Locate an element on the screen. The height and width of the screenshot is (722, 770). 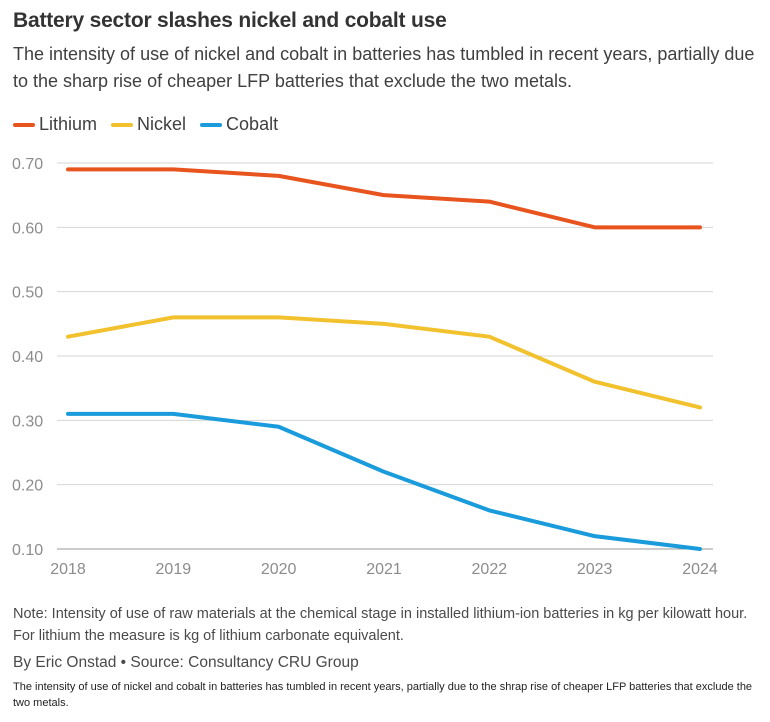
legend-swatch-cobalt is located at coordinates (211, 124).